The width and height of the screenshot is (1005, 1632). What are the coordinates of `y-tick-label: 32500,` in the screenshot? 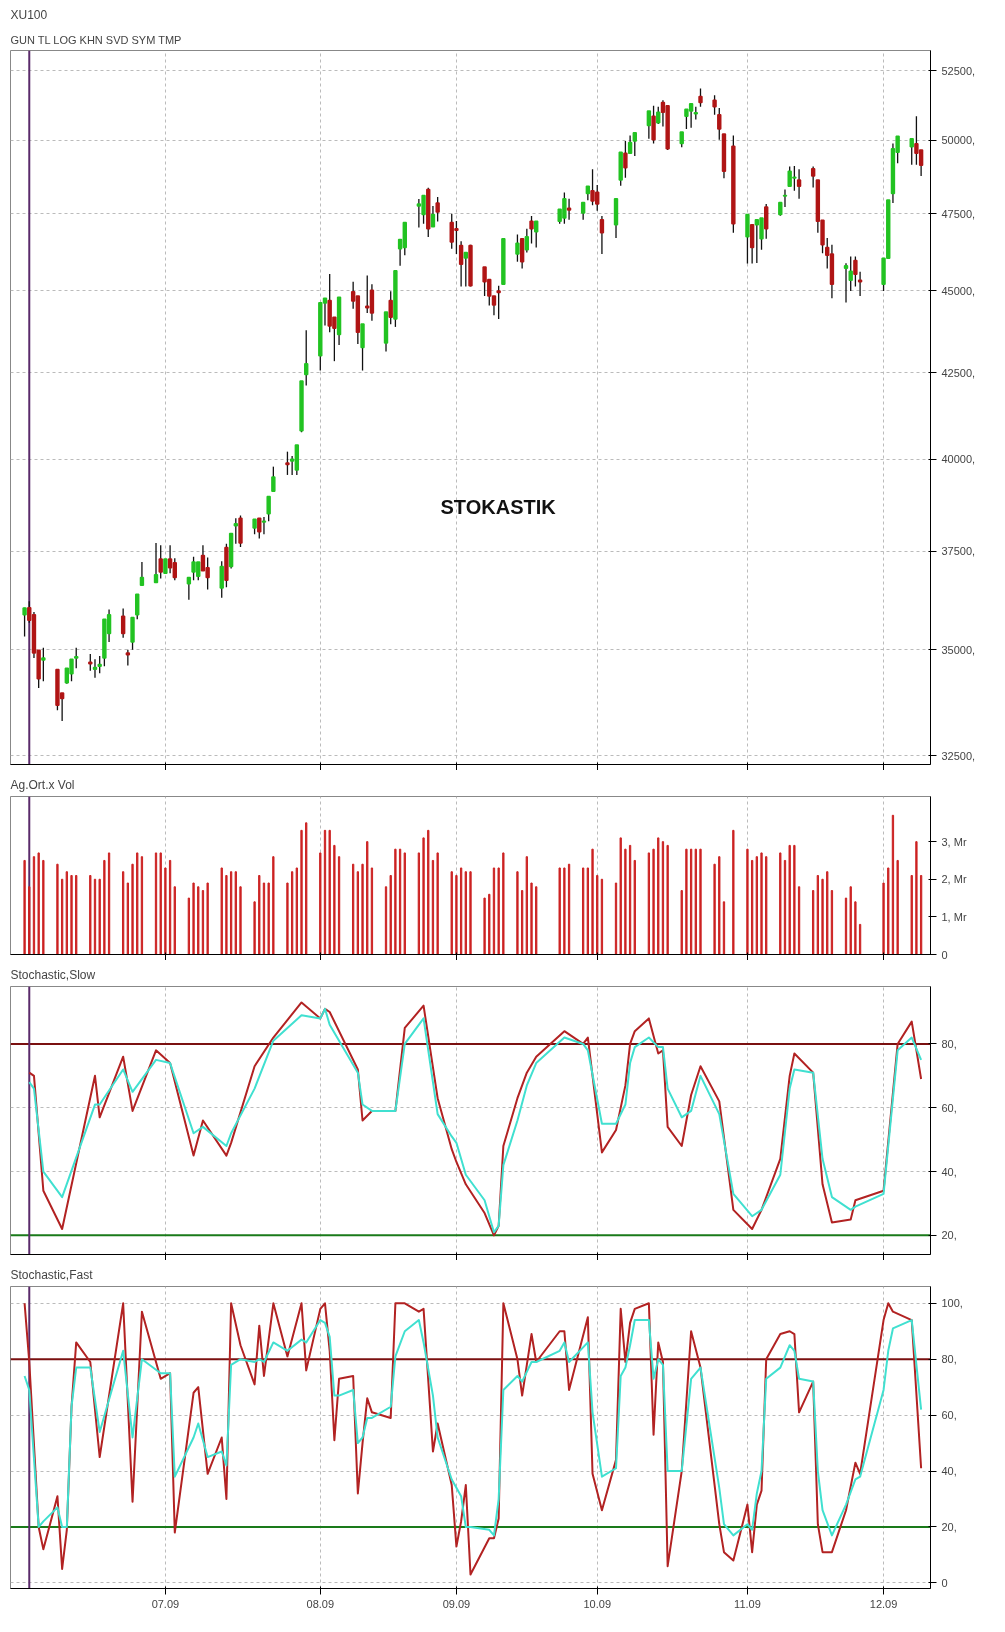 It's located at (958, 755).